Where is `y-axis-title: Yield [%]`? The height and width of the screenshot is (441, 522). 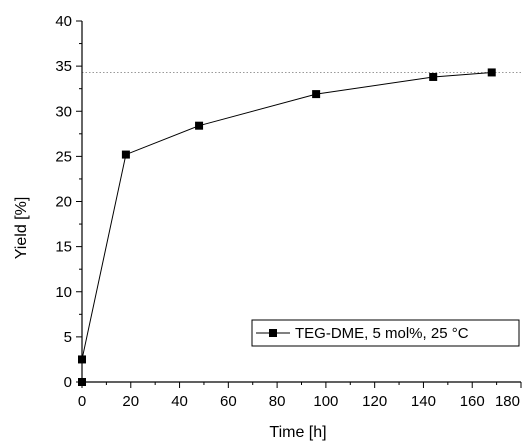
y-axis-title: Yield [%] is located at coordinates (21, 228).